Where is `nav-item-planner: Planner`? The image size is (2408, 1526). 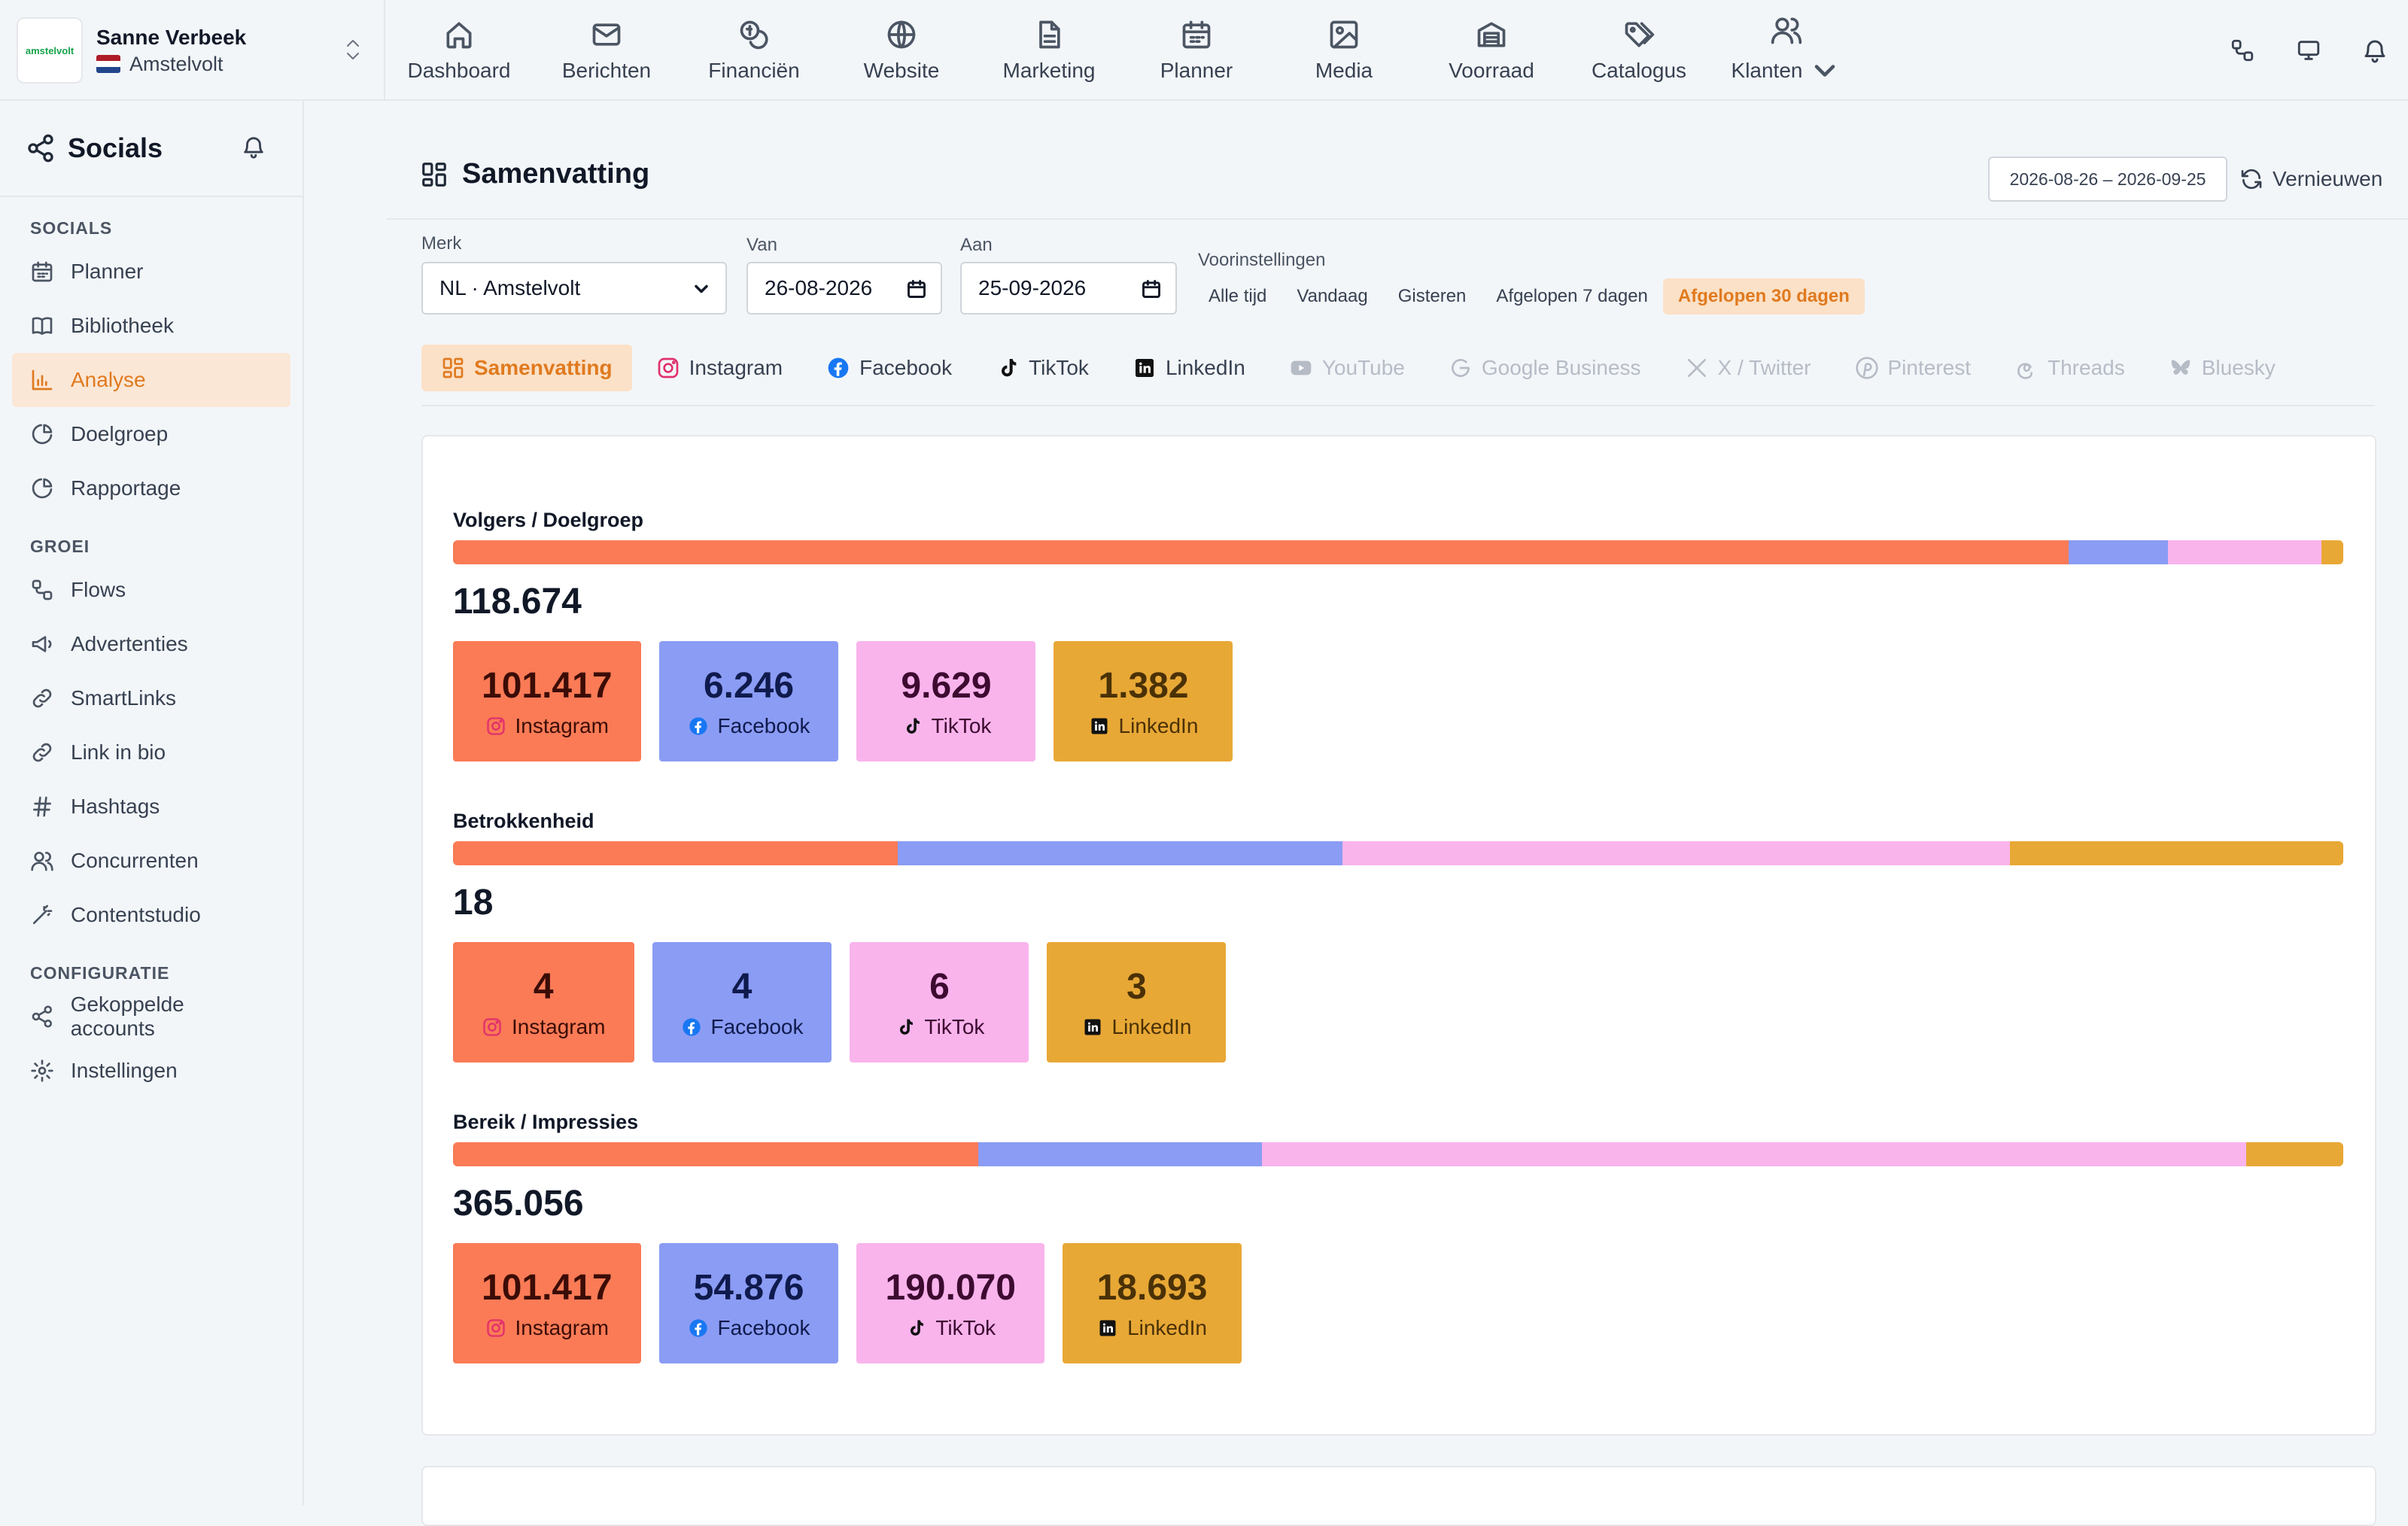
nav-item-planner: Planner is located at coordinates (1196, 50).